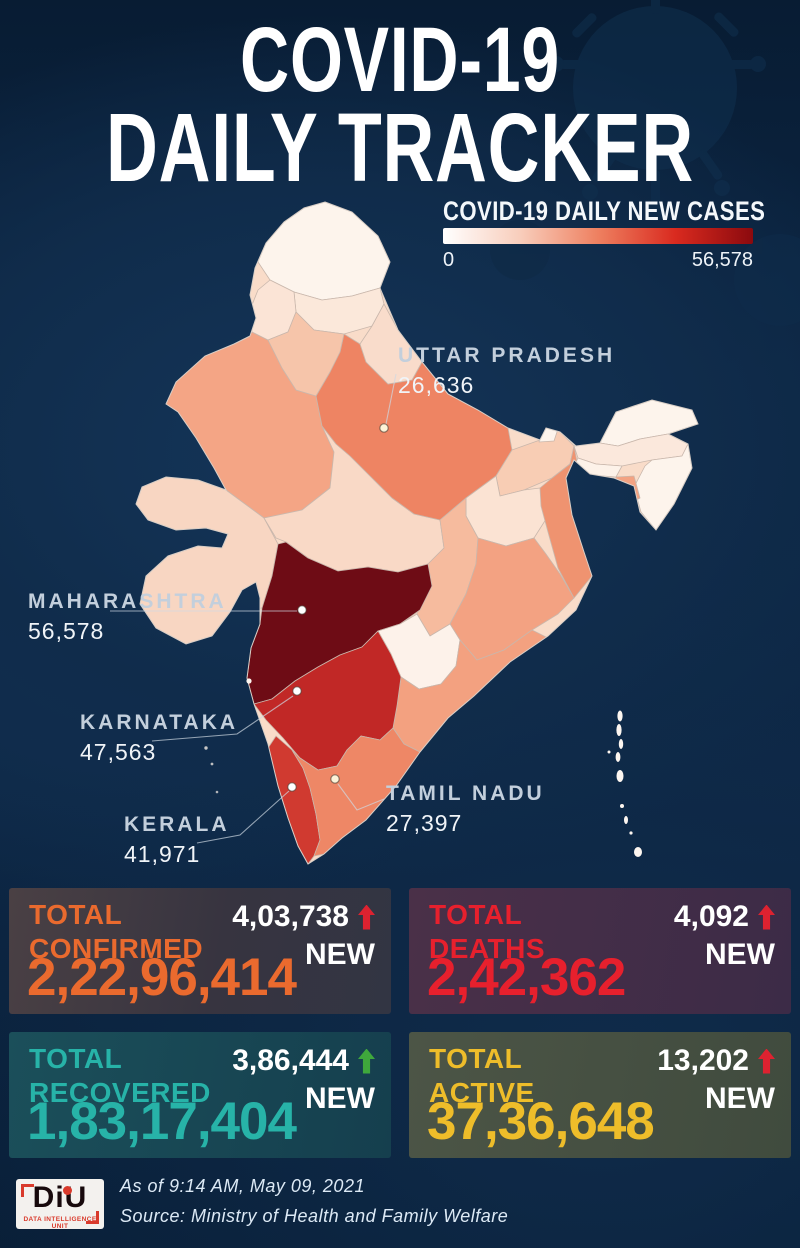 This screenshot has height=1248, width=800. Describe the element at coordinates (253, 608) in the screenshot. I see `callout-leader-lines` at that location.